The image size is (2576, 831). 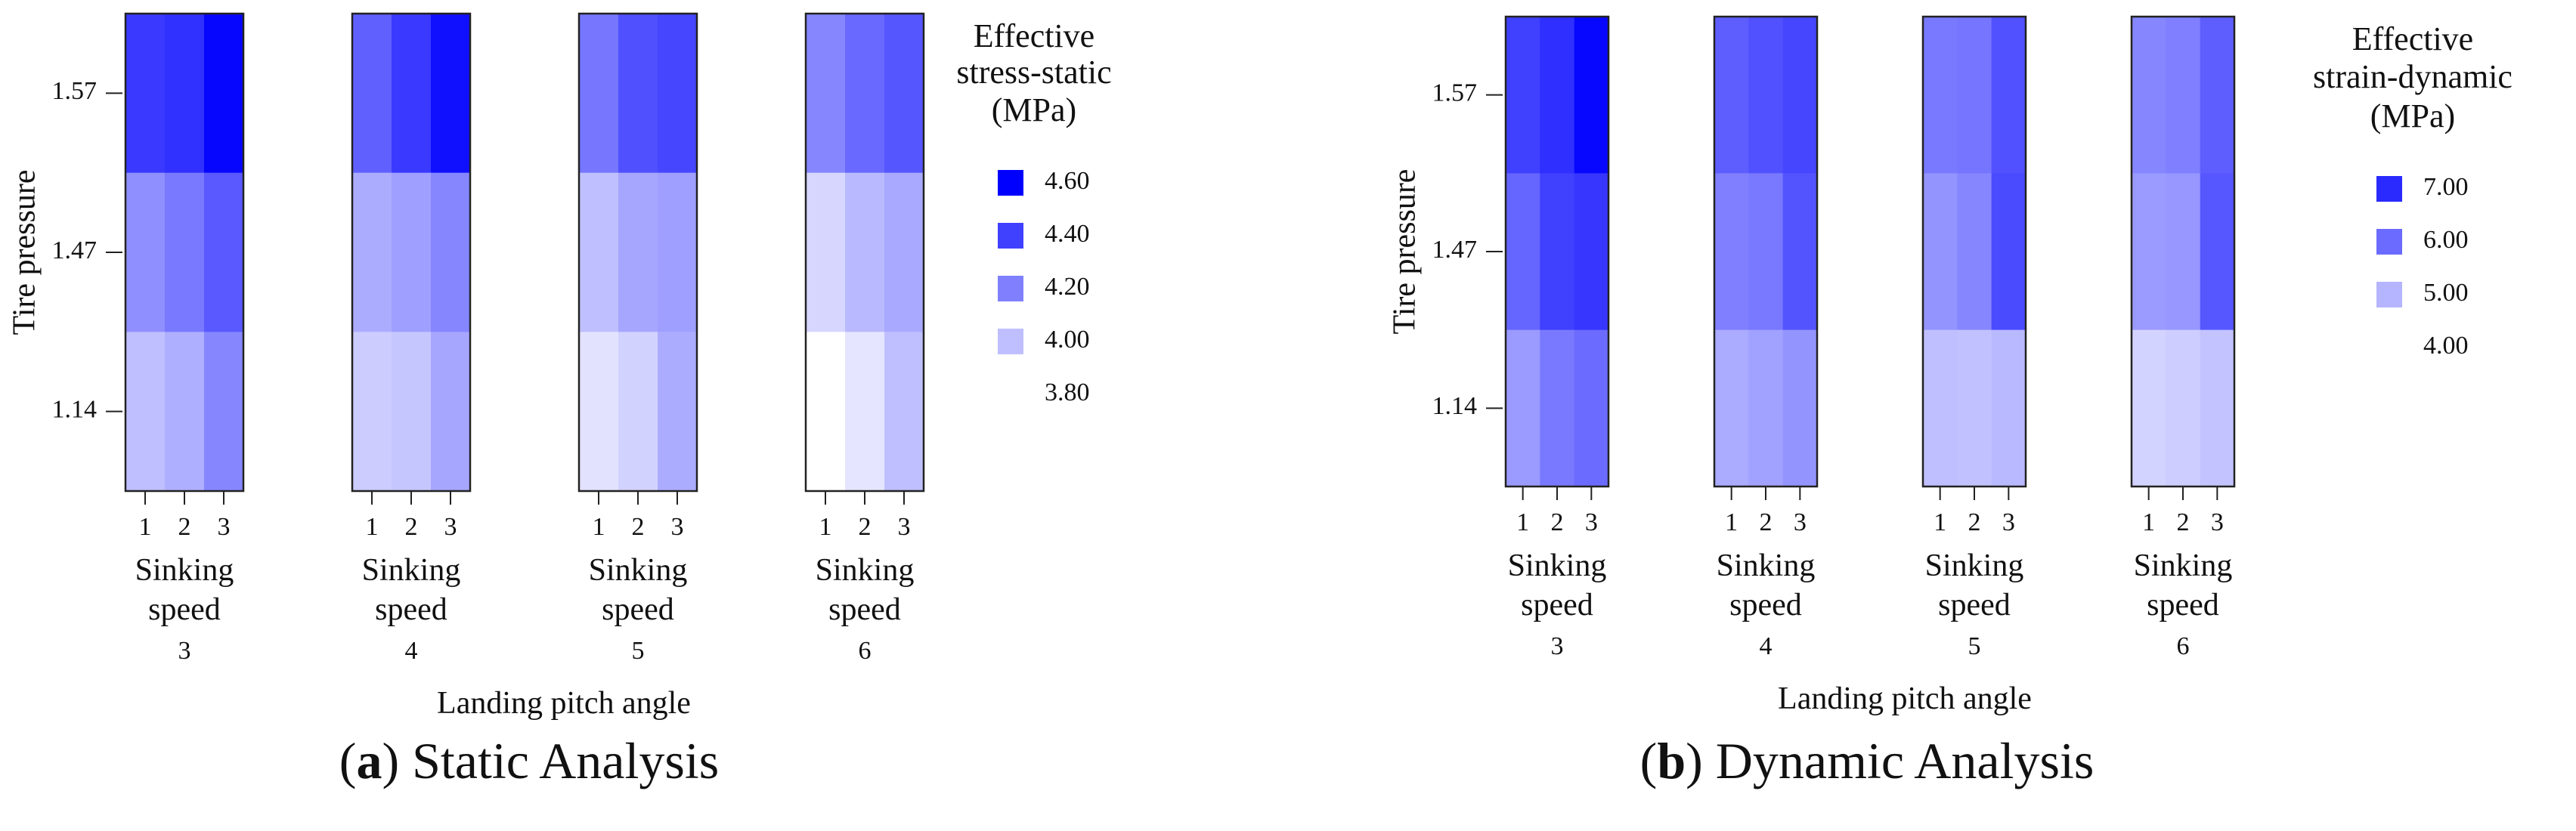 I want to click on legend-label: 5.00, so click(x=2446, y=293).